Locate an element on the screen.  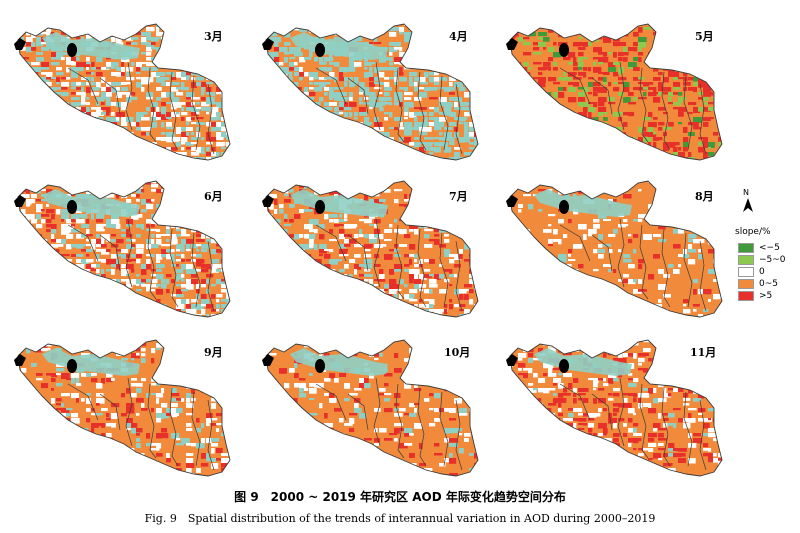
map-svg is located at coordinates (122, 249).